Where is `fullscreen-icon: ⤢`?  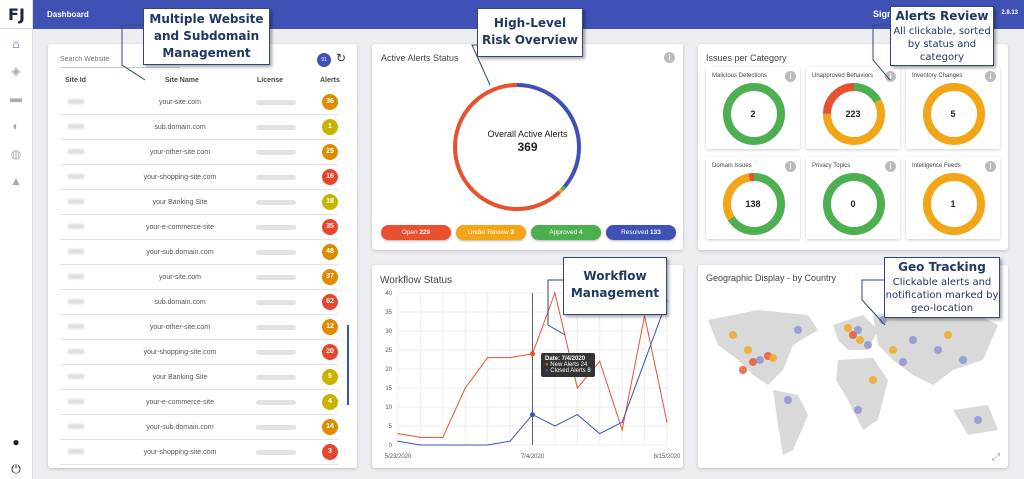
fullscreen-icon: ⤢ is located at coordinates (996, 457).